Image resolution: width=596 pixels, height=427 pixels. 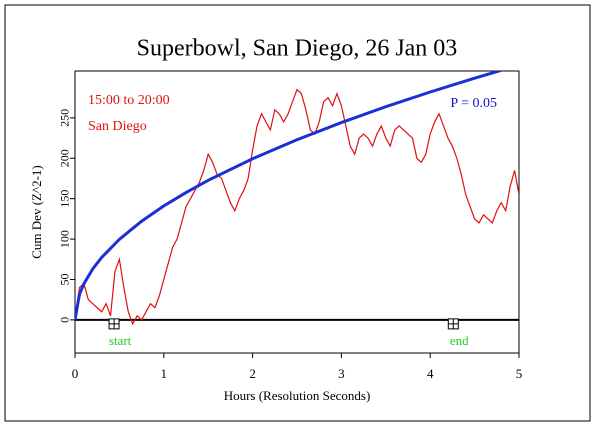 I want to click on y-tick-label: 100, so click(x=65, y=239).